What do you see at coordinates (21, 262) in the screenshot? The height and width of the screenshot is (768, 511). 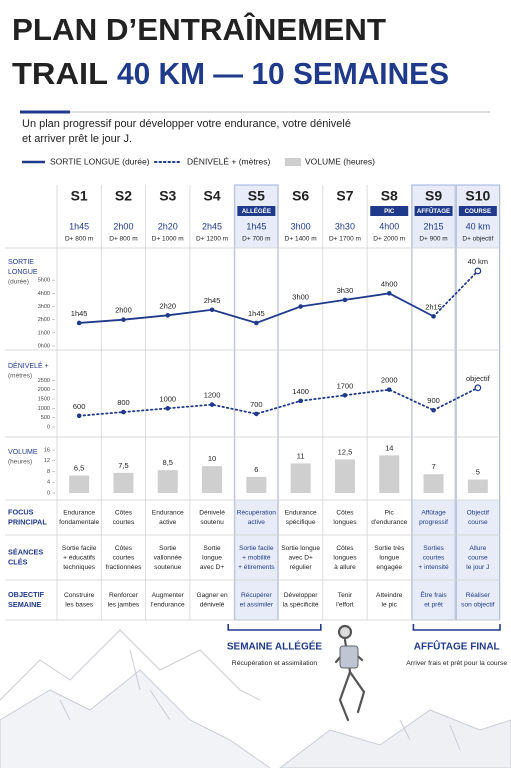 I see `axis-title: SORTIE` at bounding box center [21, 262].